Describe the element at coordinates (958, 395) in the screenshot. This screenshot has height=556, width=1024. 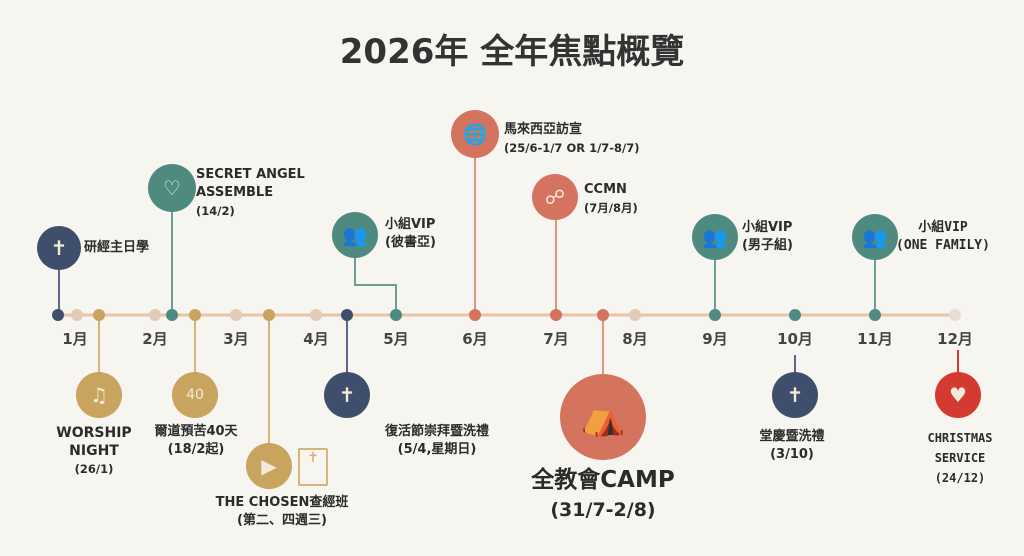
I see `heart-gift-icon: ♥` at that location.